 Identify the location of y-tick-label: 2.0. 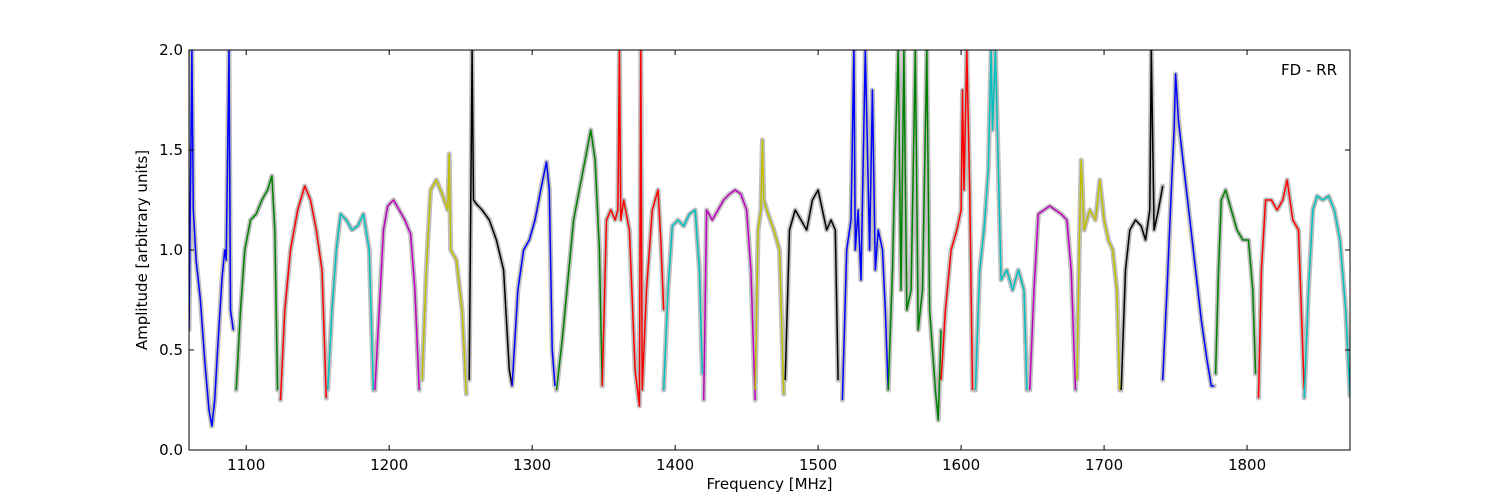
(171, 50).